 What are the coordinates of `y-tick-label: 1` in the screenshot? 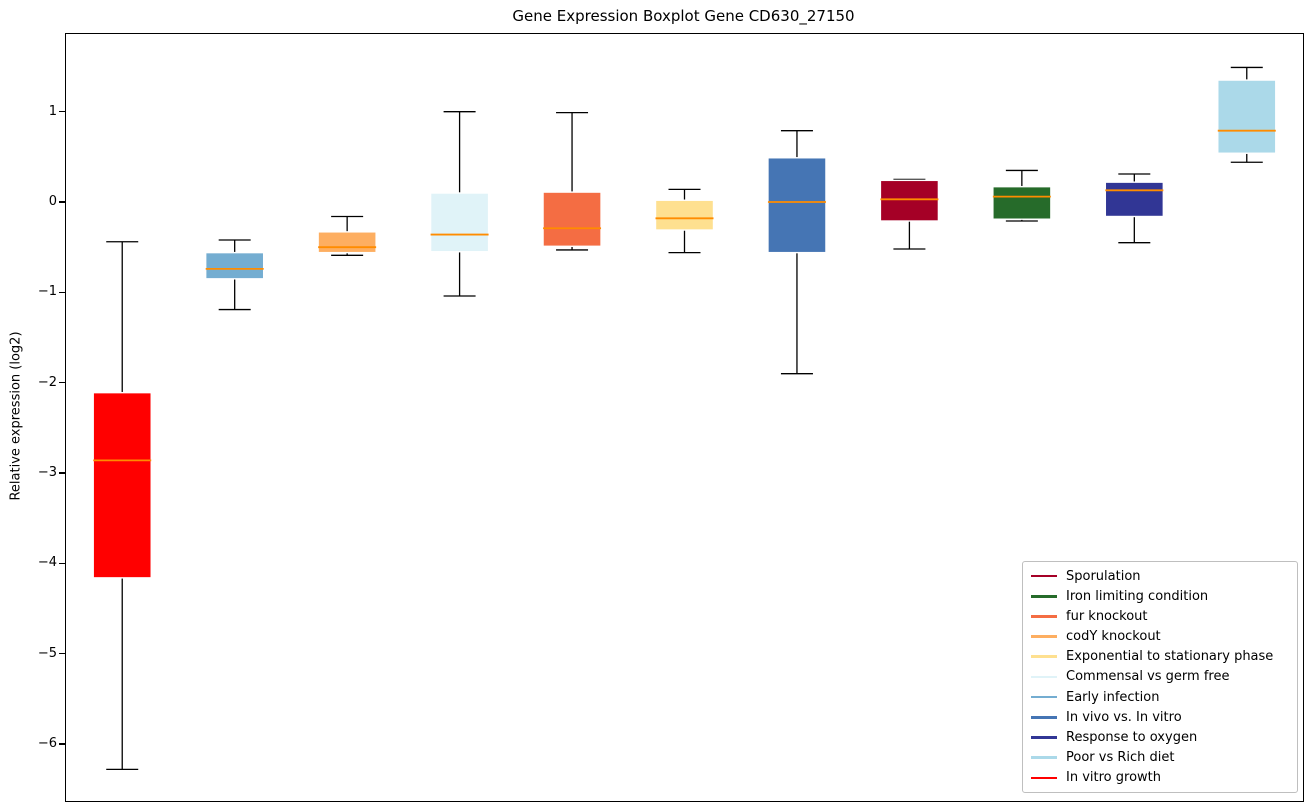 It's located at (52, 111).